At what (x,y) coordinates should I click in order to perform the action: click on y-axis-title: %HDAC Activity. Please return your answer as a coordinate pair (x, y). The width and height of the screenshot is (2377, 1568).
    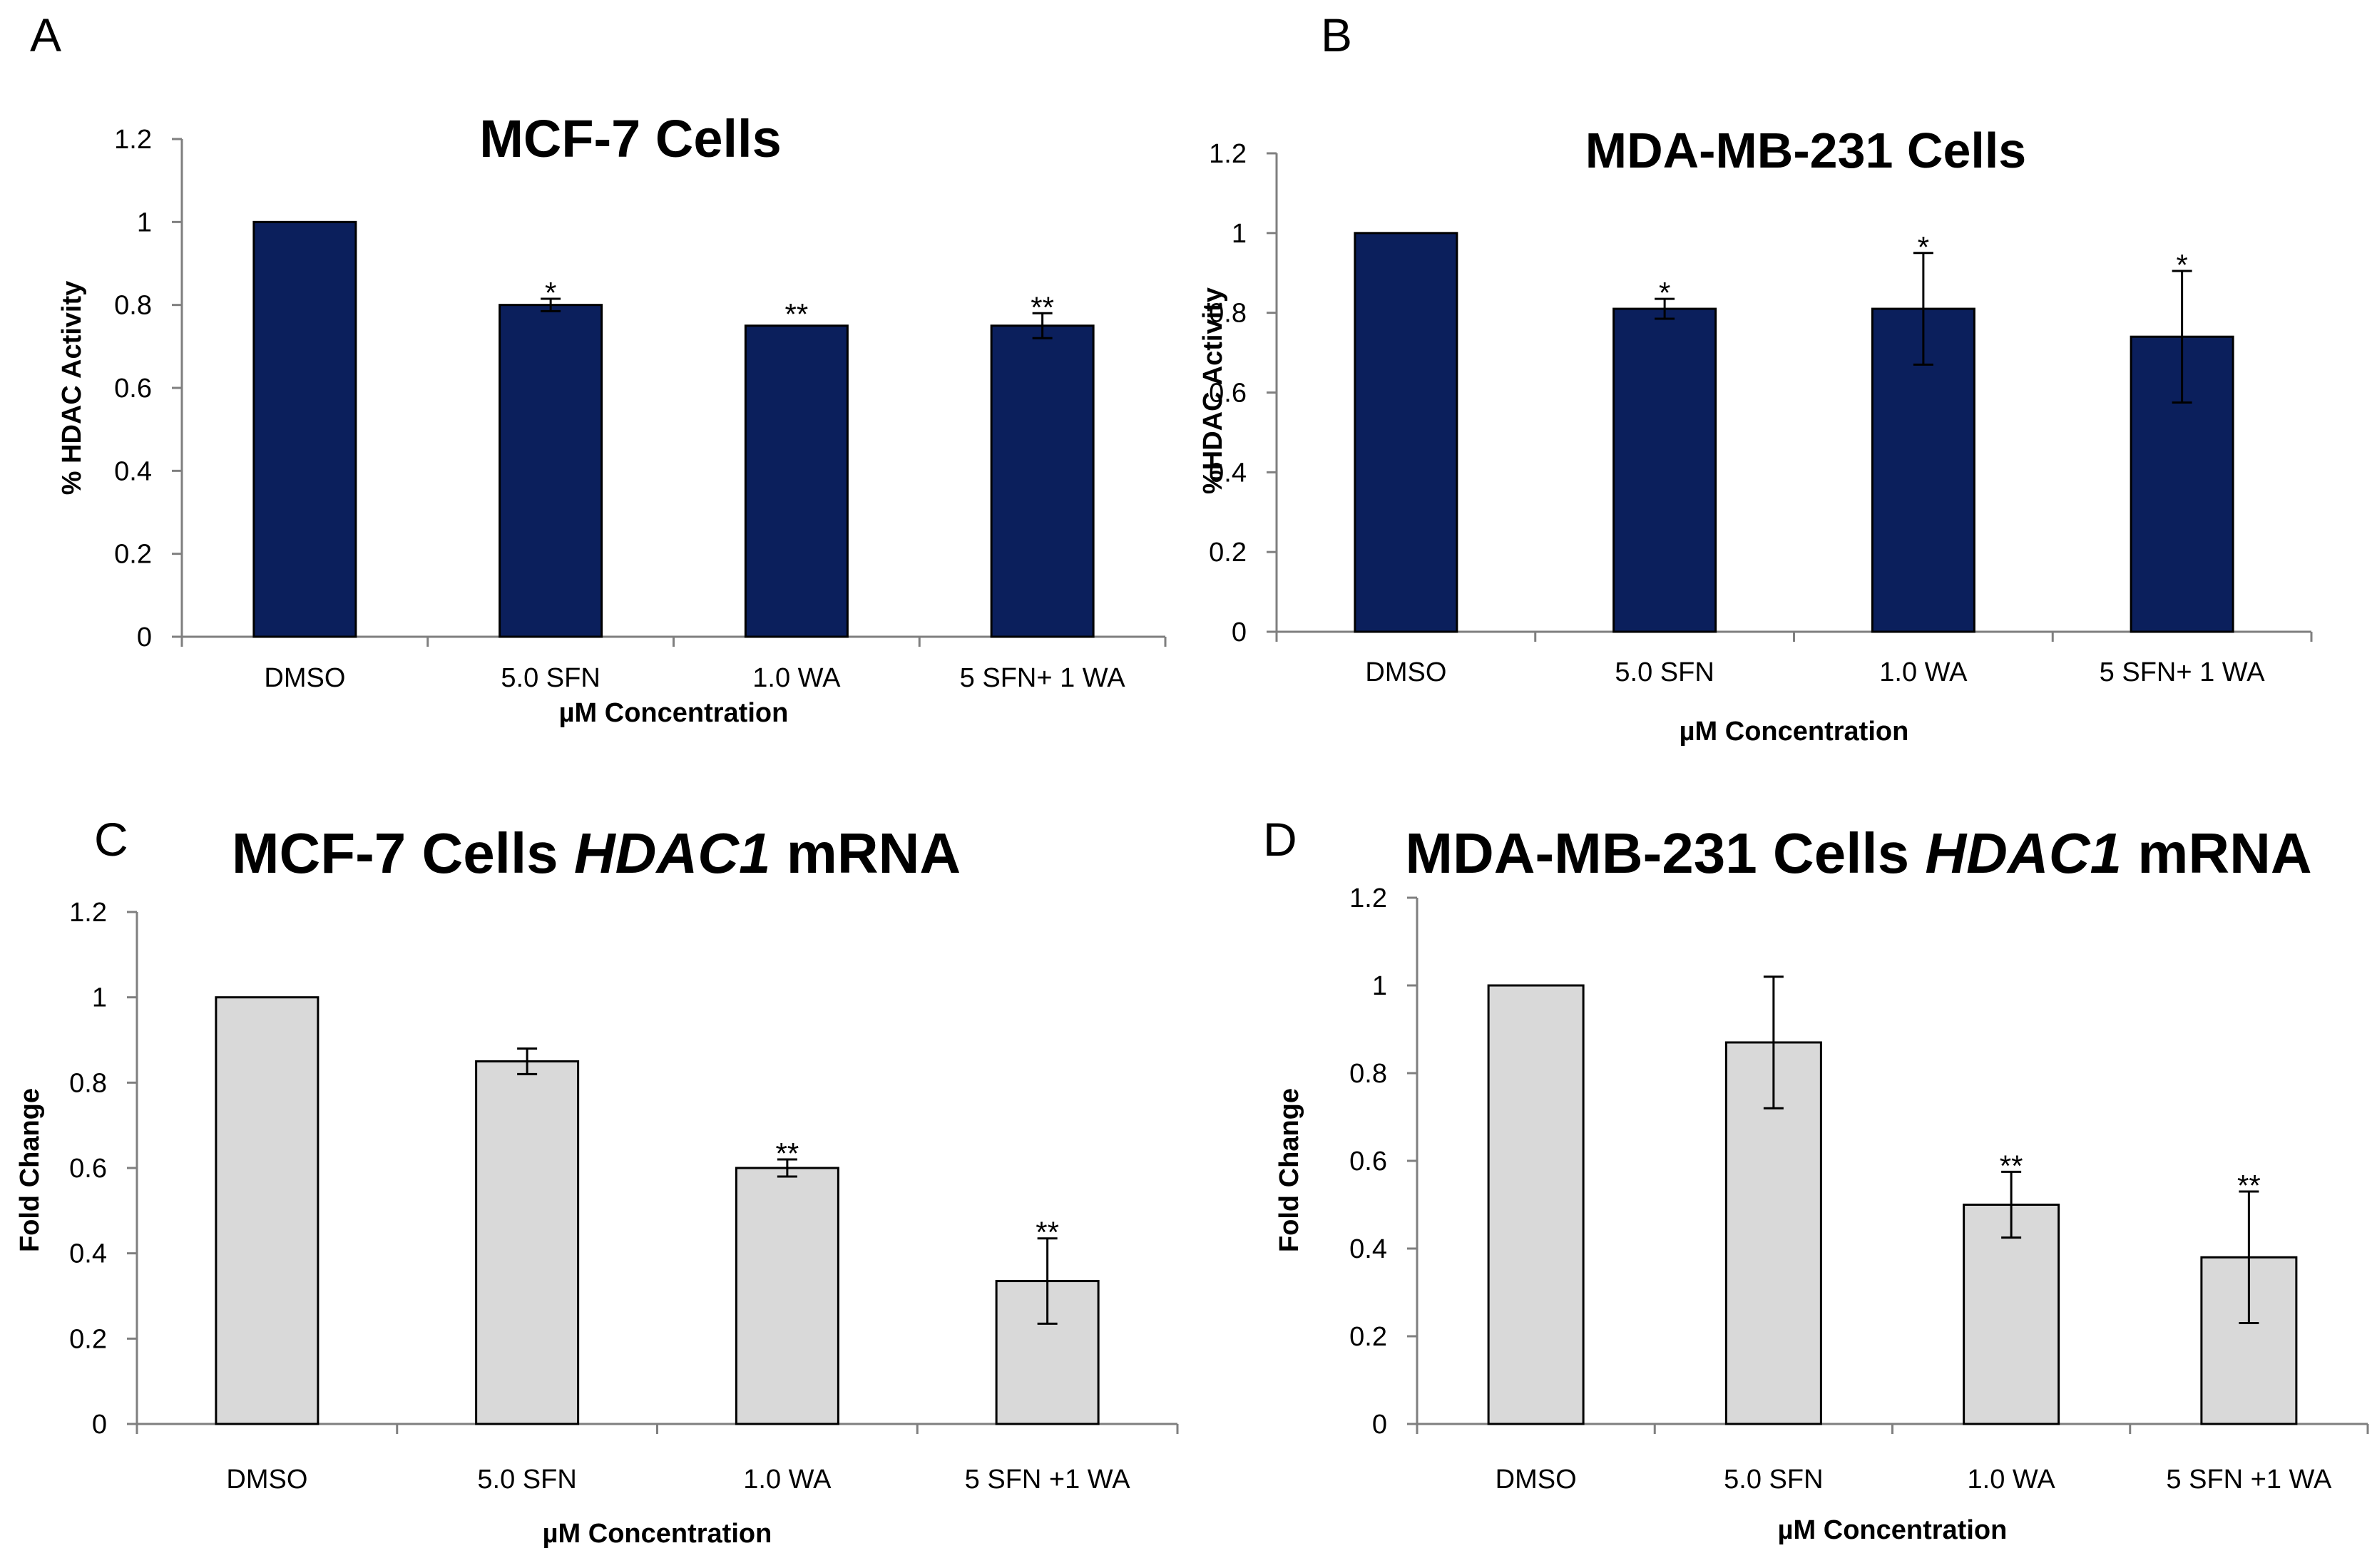
    Looking at the image, I should click on (1213, 390).